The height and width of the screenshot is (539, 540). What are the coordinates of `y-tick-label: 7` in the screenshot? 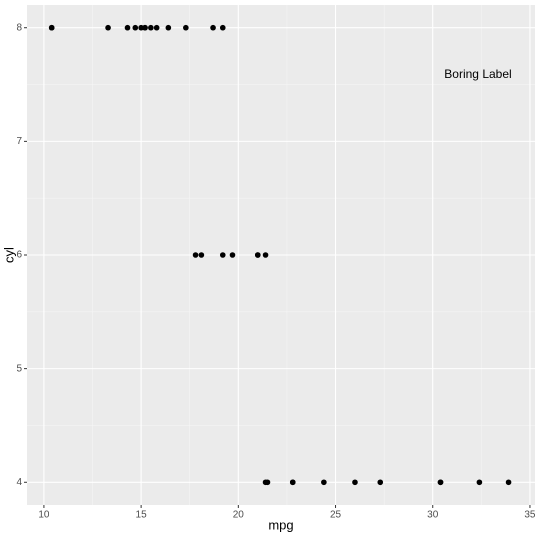 It's located at (19, 141).